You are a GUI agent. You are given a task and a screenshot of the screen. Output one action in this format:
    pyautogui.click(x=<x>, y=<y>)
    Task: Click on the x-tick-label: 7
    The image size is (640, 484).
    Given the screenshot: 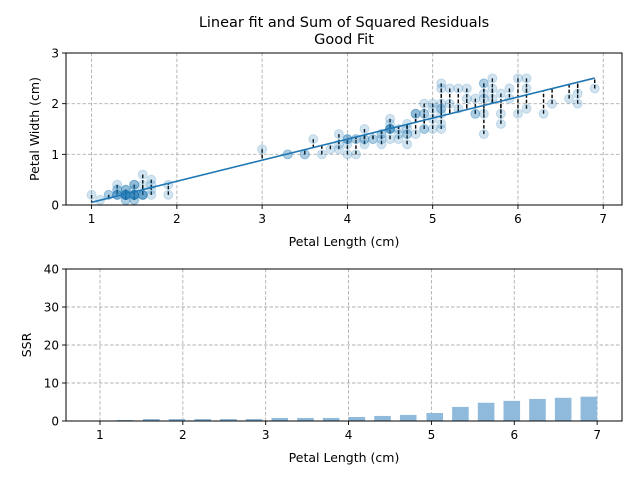 What is the action you would take?
    pyautogui.click(x=597, y=435)
    